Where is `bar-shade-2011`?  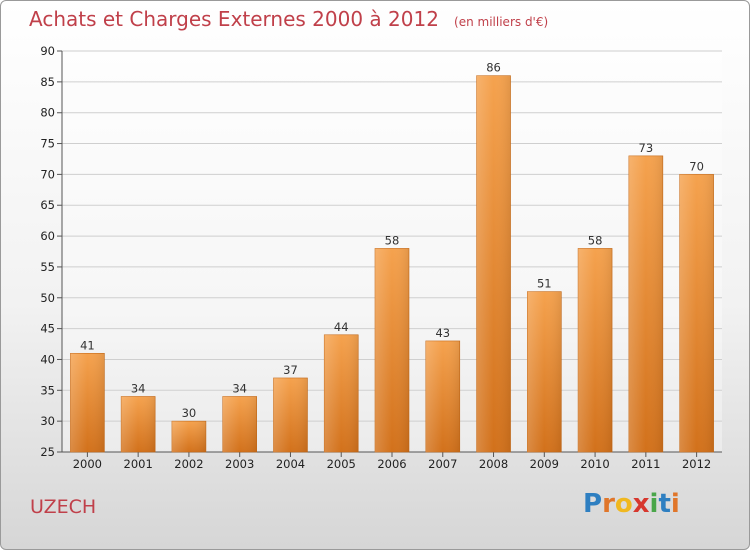 bar-shade-2011 is located at coordinates (645, 303).